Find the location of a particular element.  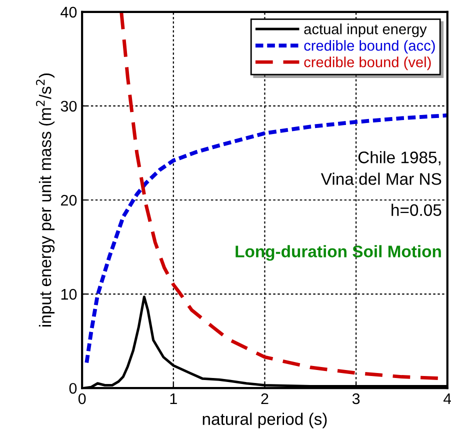

y-tick-label: 0 is located at coordinates (73, 388).